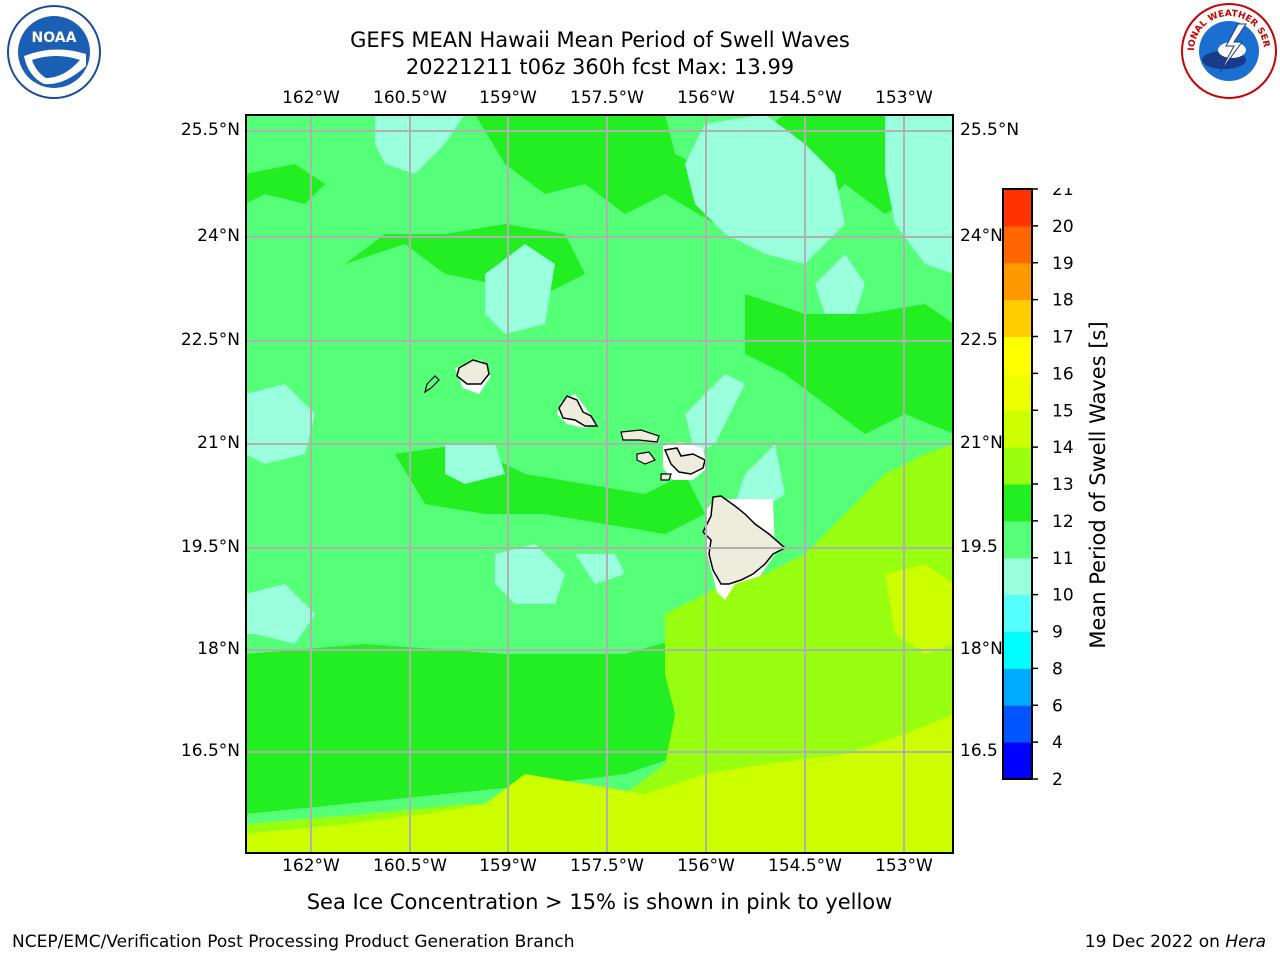 Image resolution: width=1280 pixels, height=960 pixels. I want to click on contour-11-12-north, so click(714, 169).